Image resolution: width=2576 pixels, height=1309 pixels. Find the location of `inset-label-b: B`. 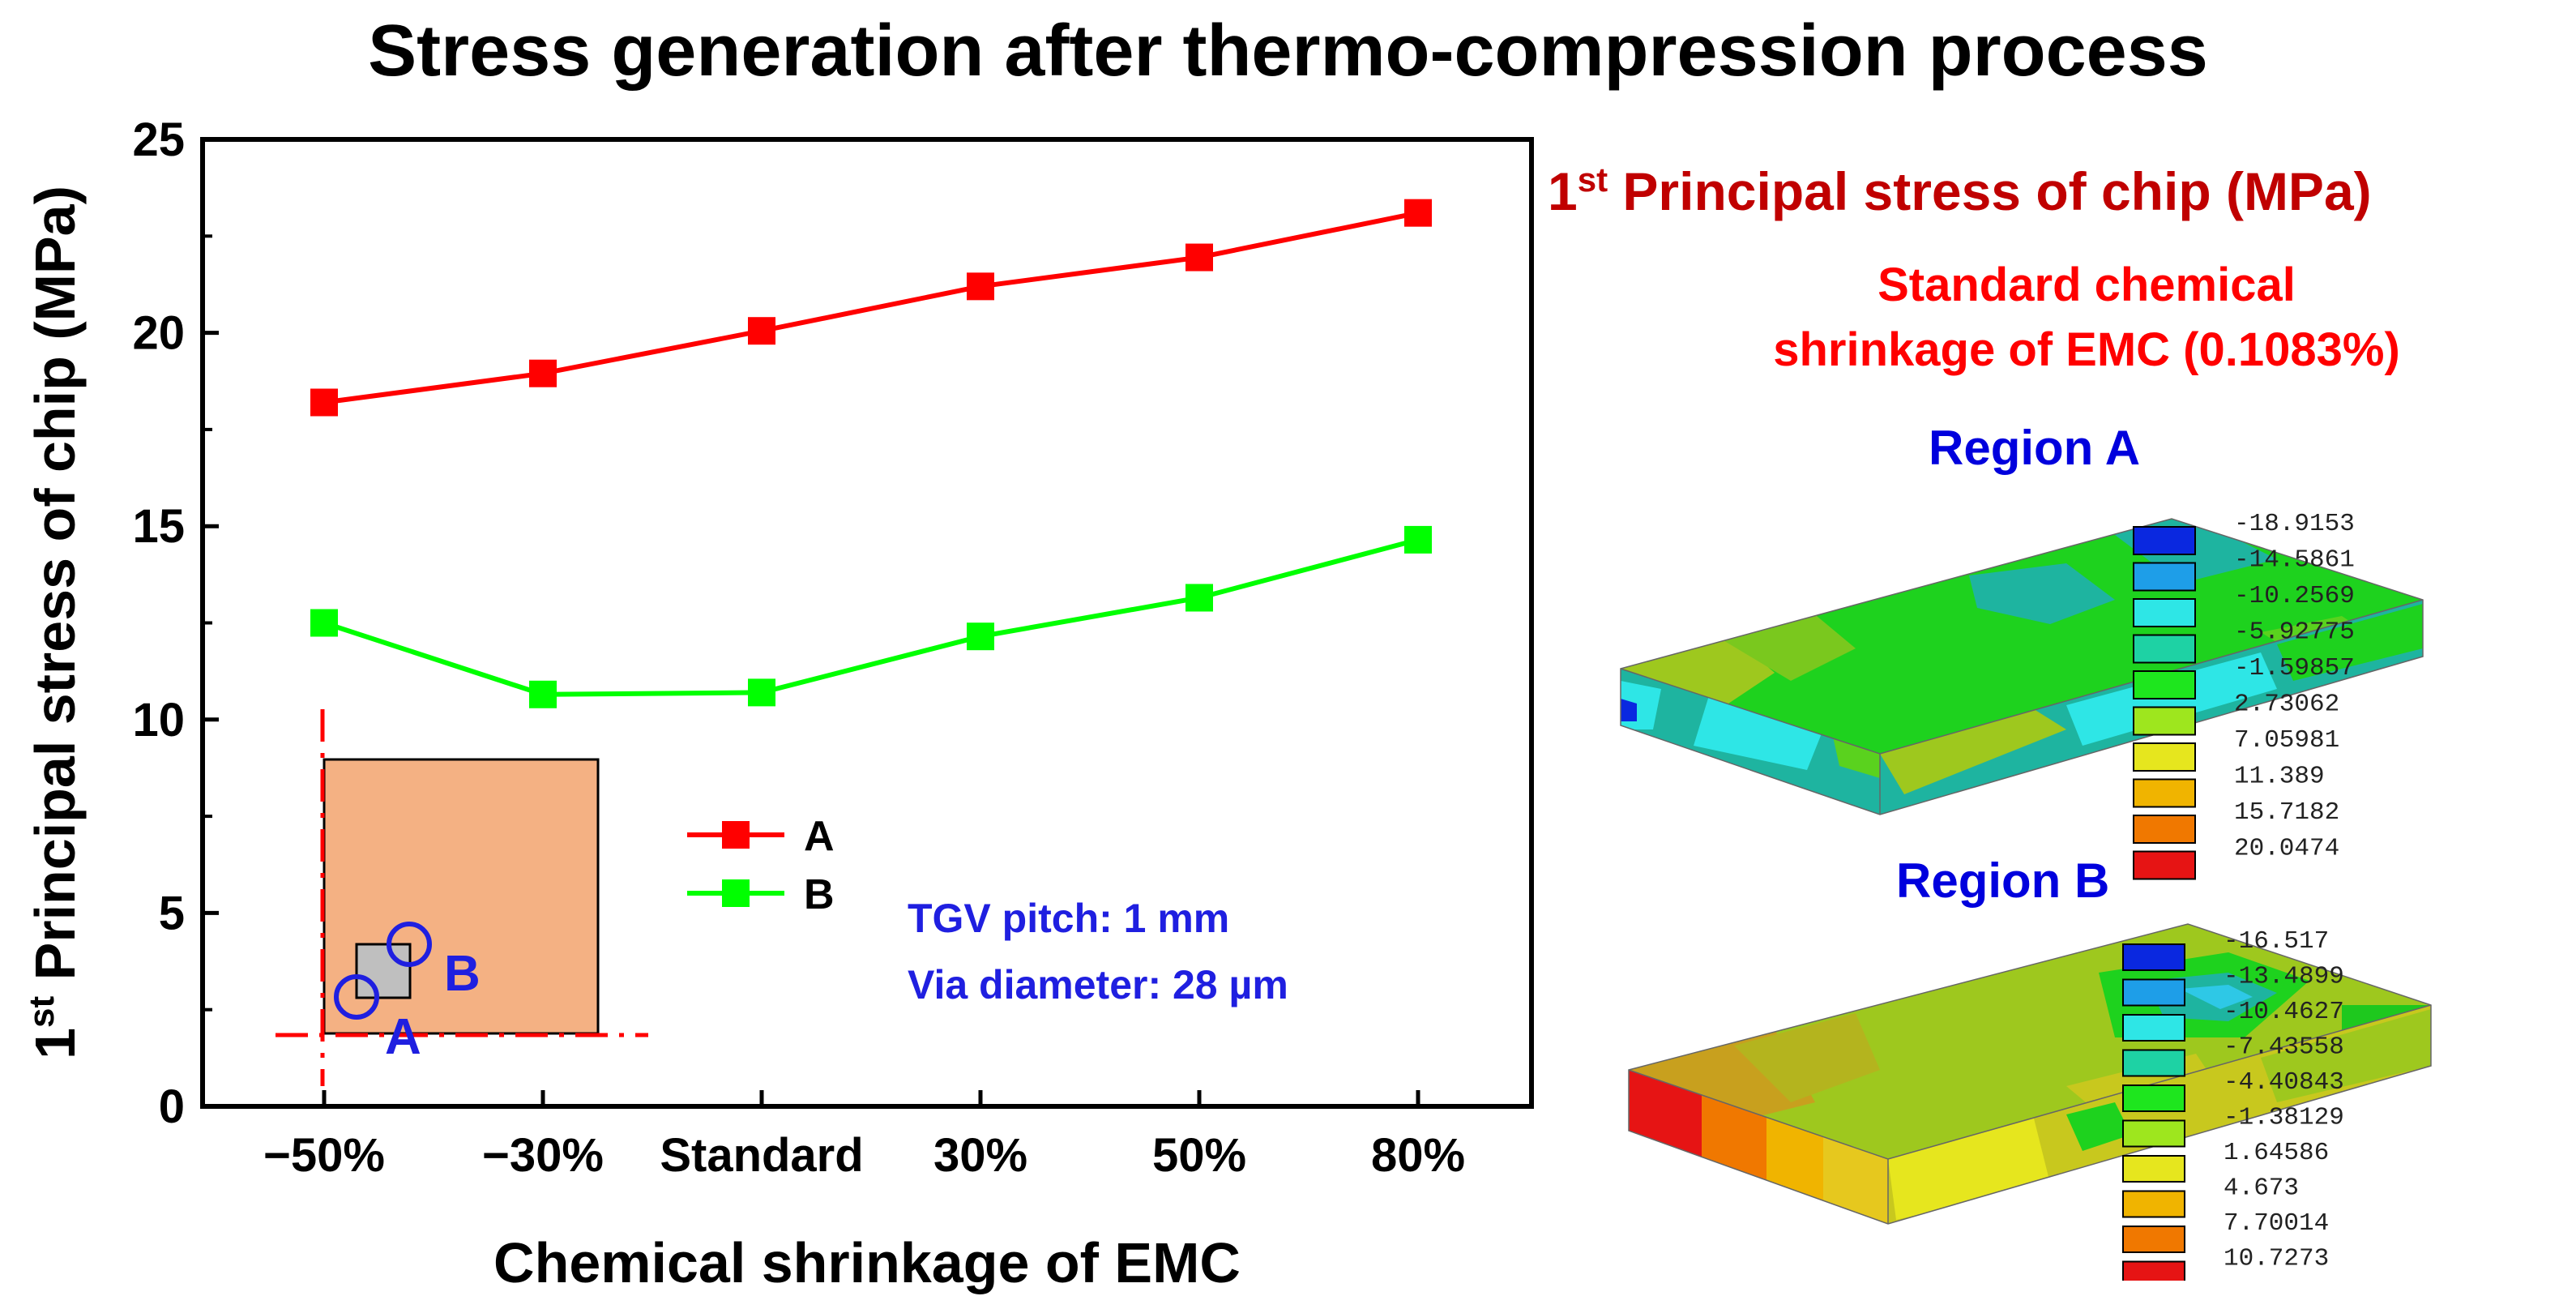

inset-label-b: B is located at coordinates (462, 974).